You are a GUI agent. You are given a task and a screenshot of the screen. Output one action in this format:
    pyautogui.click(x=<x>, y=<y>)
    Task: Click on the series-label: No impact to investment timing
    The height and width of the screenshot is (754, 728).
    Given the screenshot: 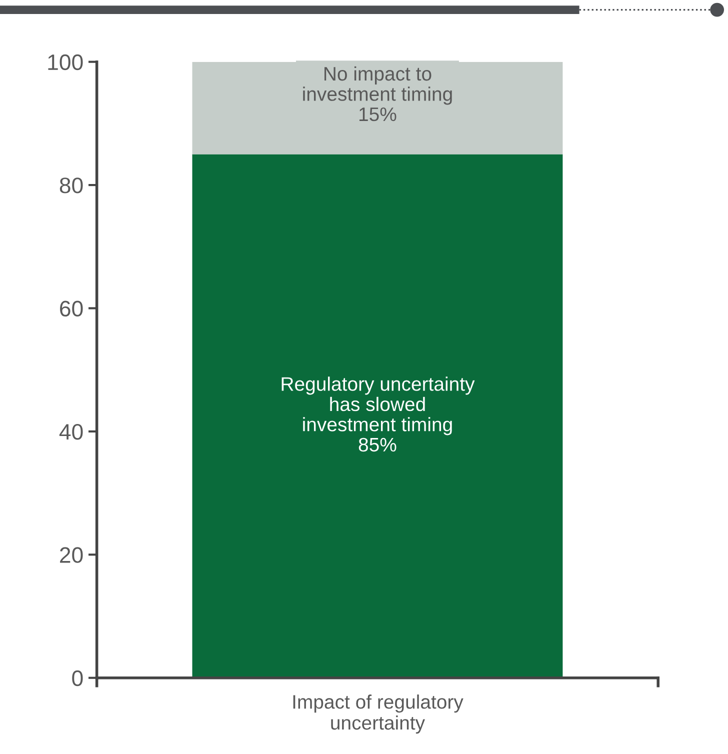 What is the action you would take?
    pyautogui.click(x=377, y=85)
    